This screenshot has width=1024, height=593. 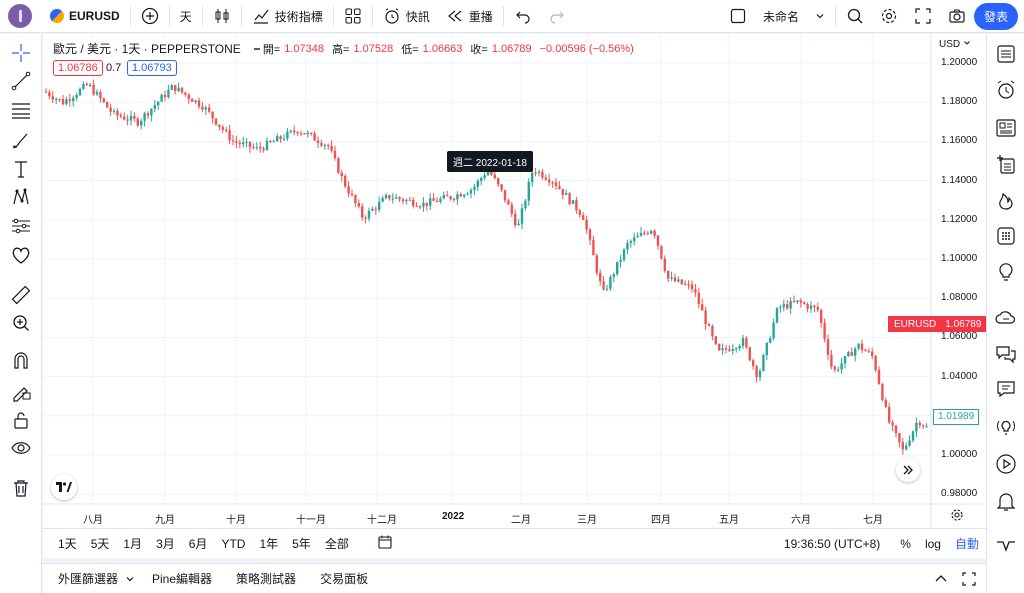 What do you see at coordinates (1006, 54) in the screenshot?
I see `watchlist-icon` at bounding box center [1006, 54].